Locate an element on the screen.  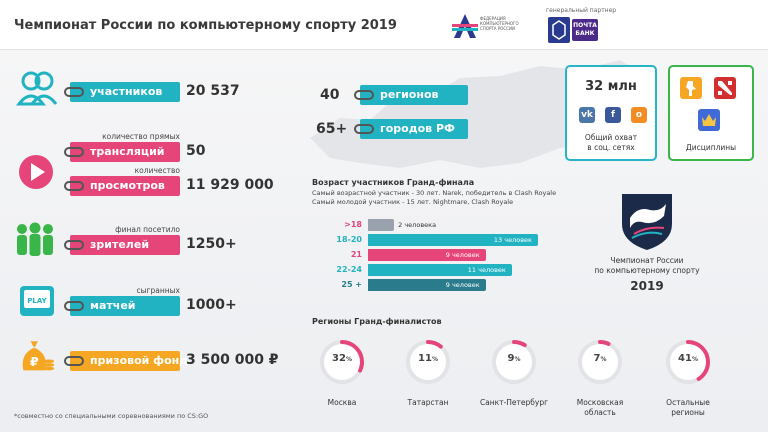
age-bar: 13 человек is located at coordinates (453, 240).